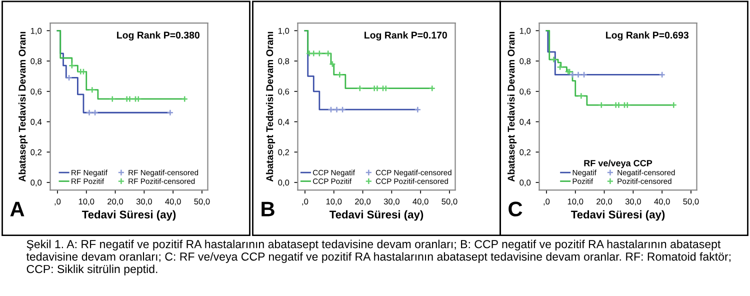 Image resolution: width=750 pixels, height=296 pixels. I want to click on legend-title: RF ve/veya CCP, so click(618, 164).